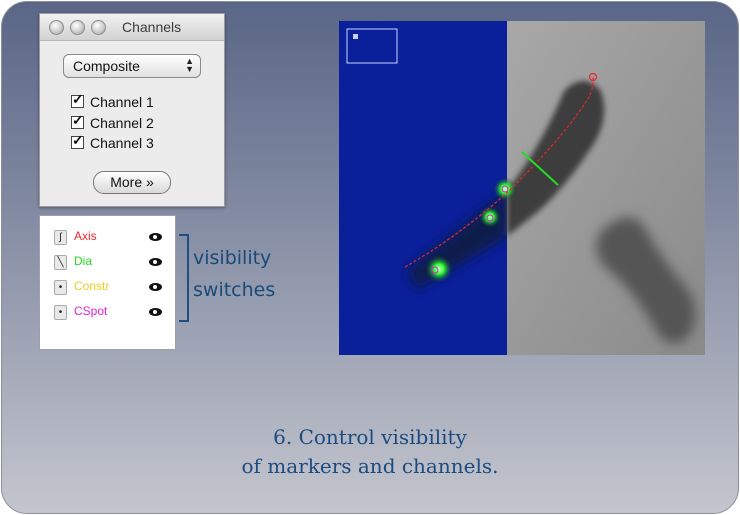 This screenshot has height=515, width=740. I want to click on composite-mode-select: Composite ▲ ▼, so click(132, 66).